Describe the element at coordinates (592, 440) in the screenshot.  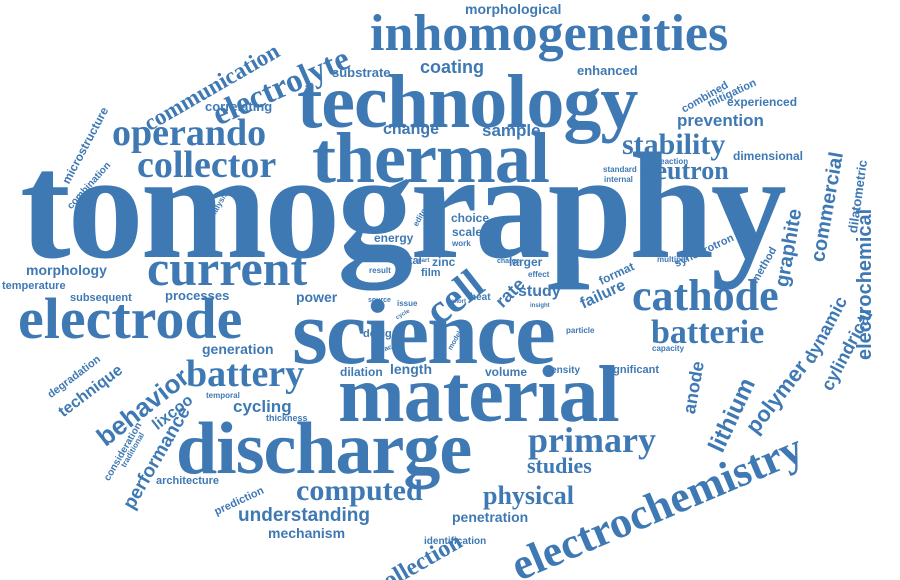
I see `word-primary: primary` at that location.